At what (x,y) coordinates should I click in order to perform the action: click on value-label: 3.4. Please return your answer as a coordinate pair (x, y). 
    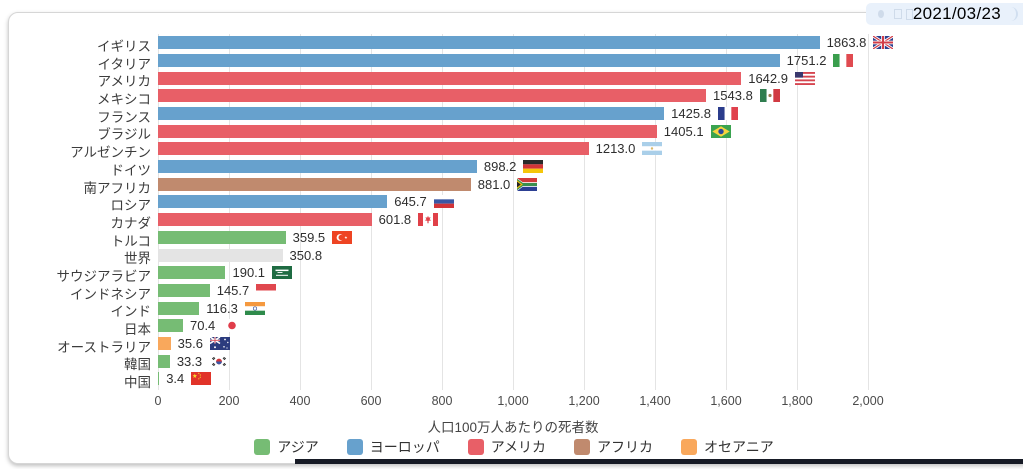
    Looking at the image, I should click on (175, 379).